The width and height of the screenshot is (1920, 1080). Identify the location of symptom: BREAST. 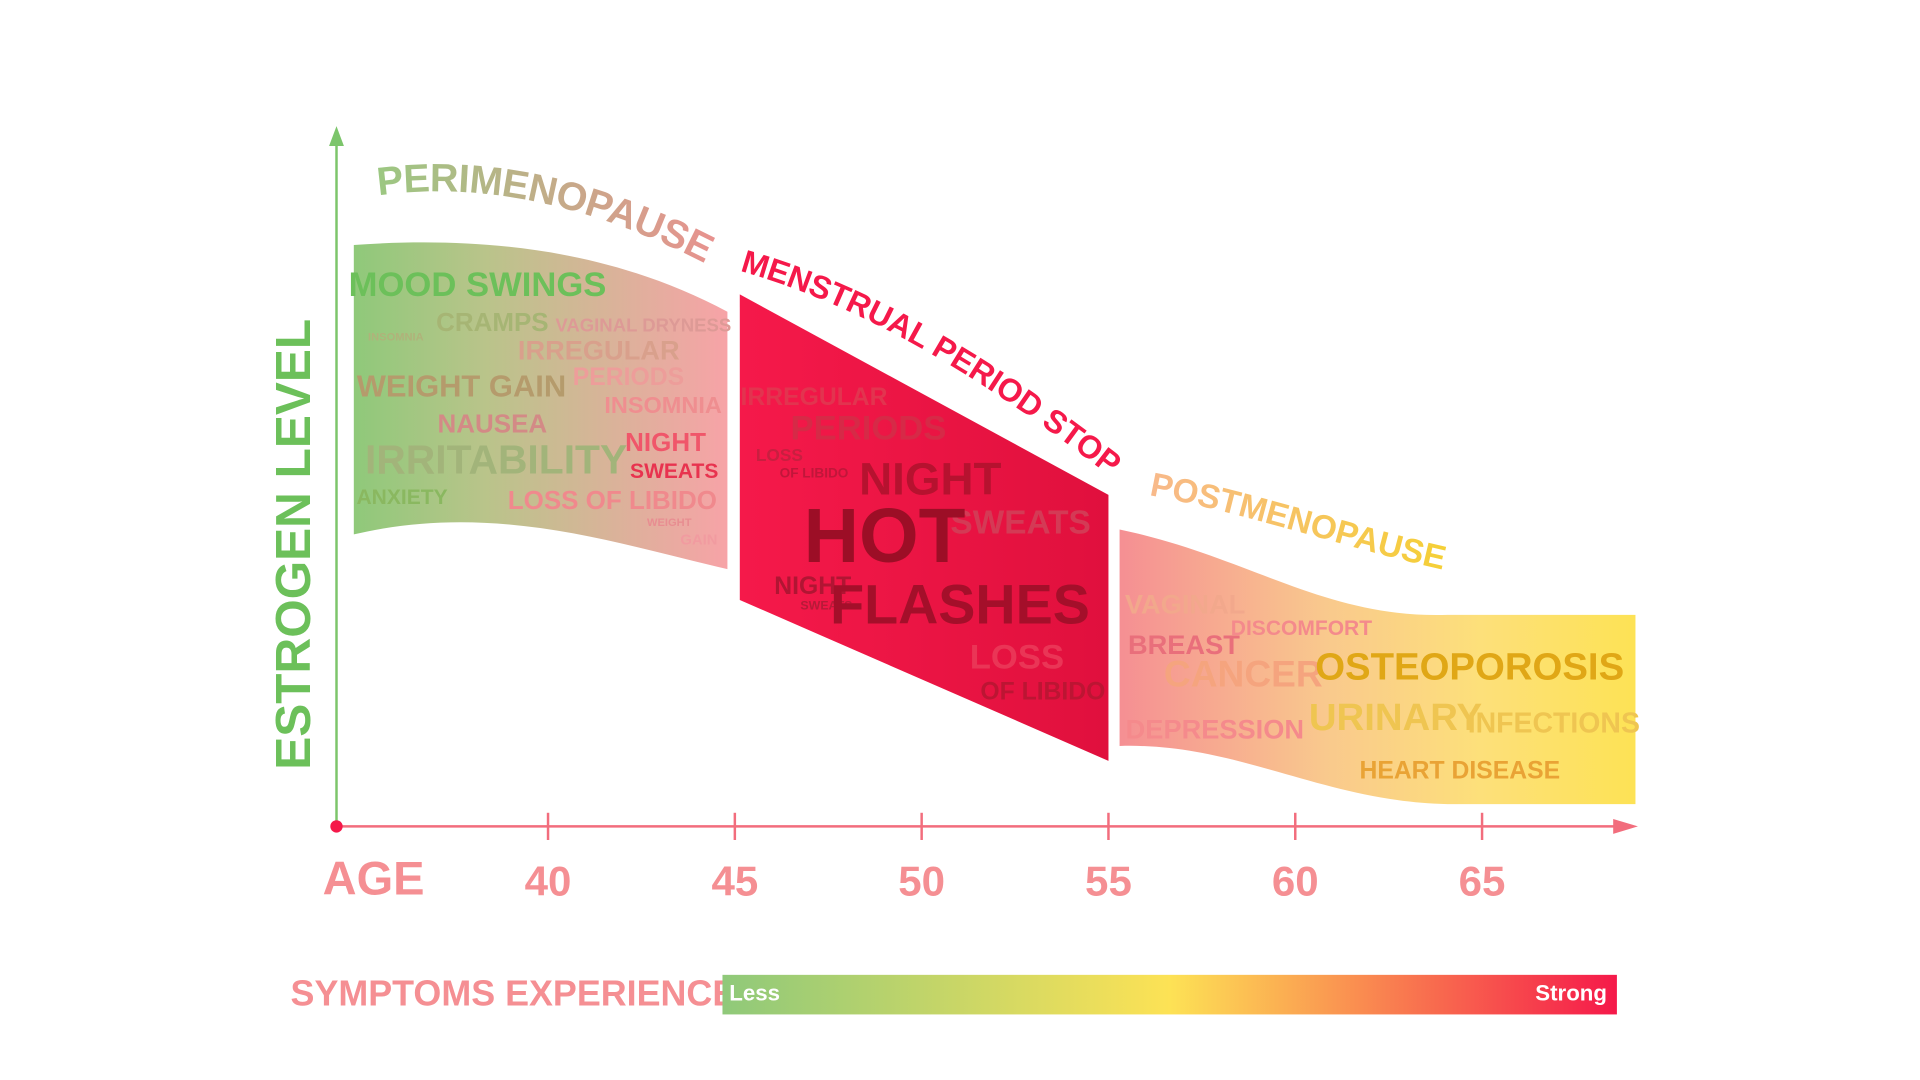
(1184, 644).